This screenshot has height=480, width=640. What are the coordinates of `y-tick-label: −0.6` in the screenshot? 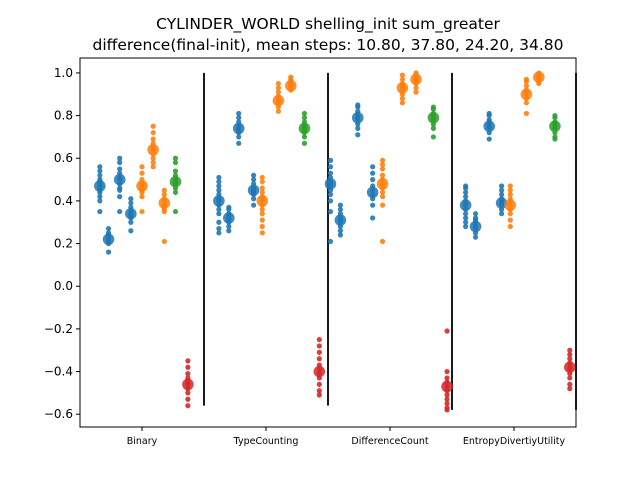 It's located at (58, 414).